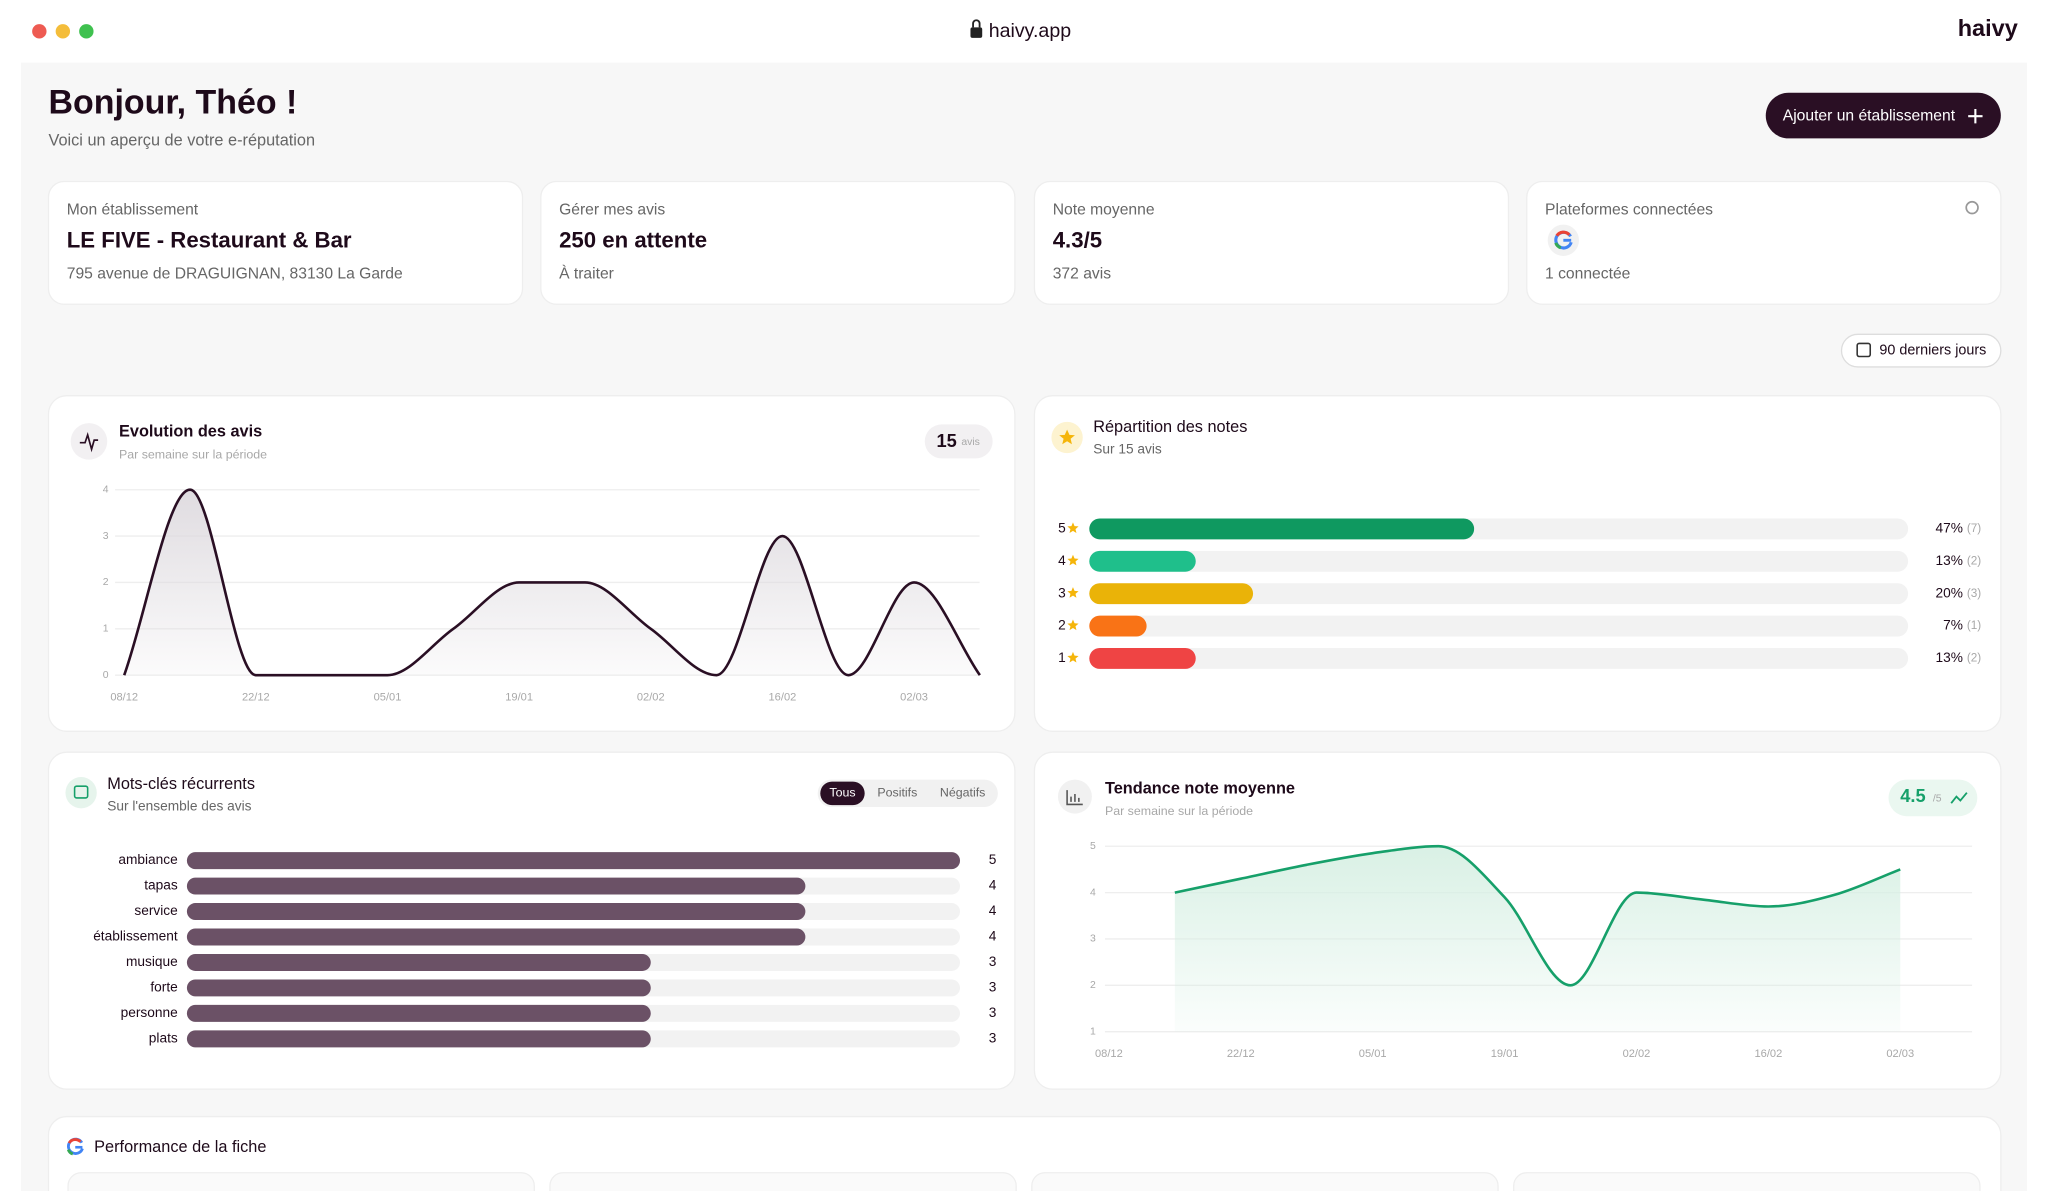 This screenshot has height=1191, width=2048. What do you see at coordinates (1959, 798) in the screenshot?
I see `trend-icon` at bounding box center [1959, 798].